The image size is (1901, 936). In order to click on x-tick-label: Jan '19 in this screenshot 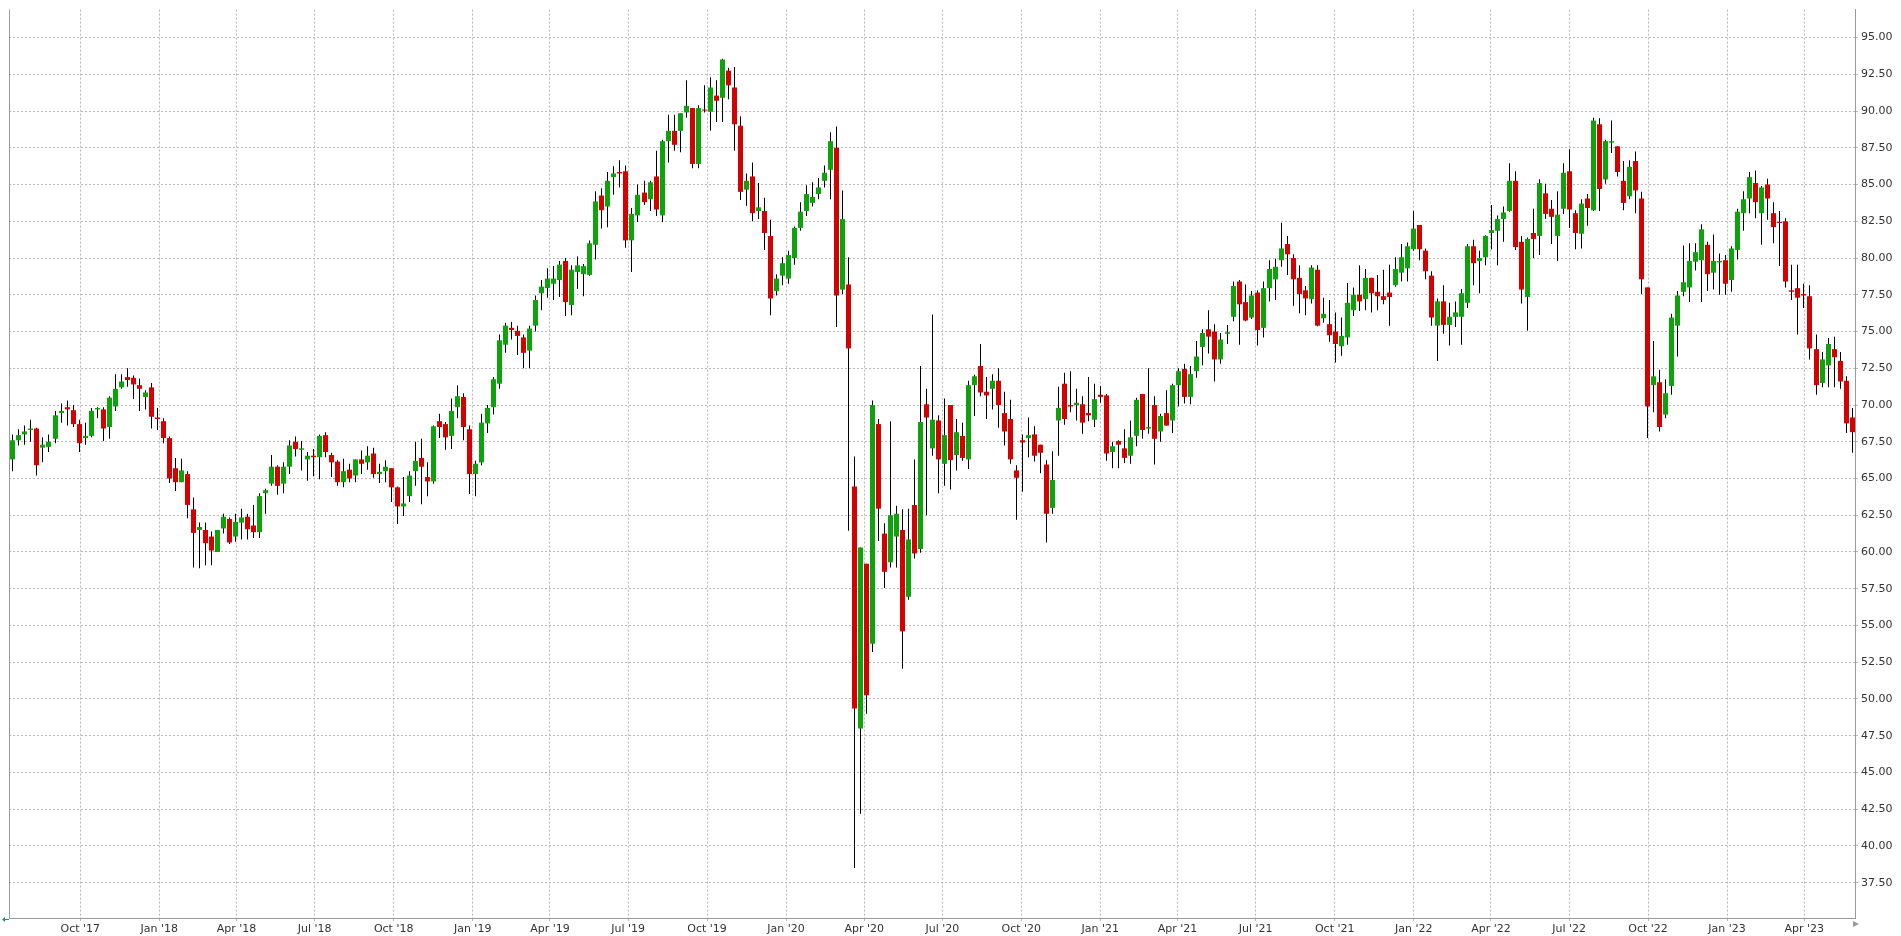, I will do `click(472, 929)`.